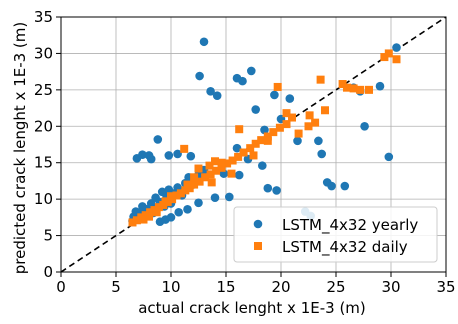  What do you see at coordinates (48, 272) in the screenshot?
I see `y-tick-label: 0` at bounding box center [48, 272].